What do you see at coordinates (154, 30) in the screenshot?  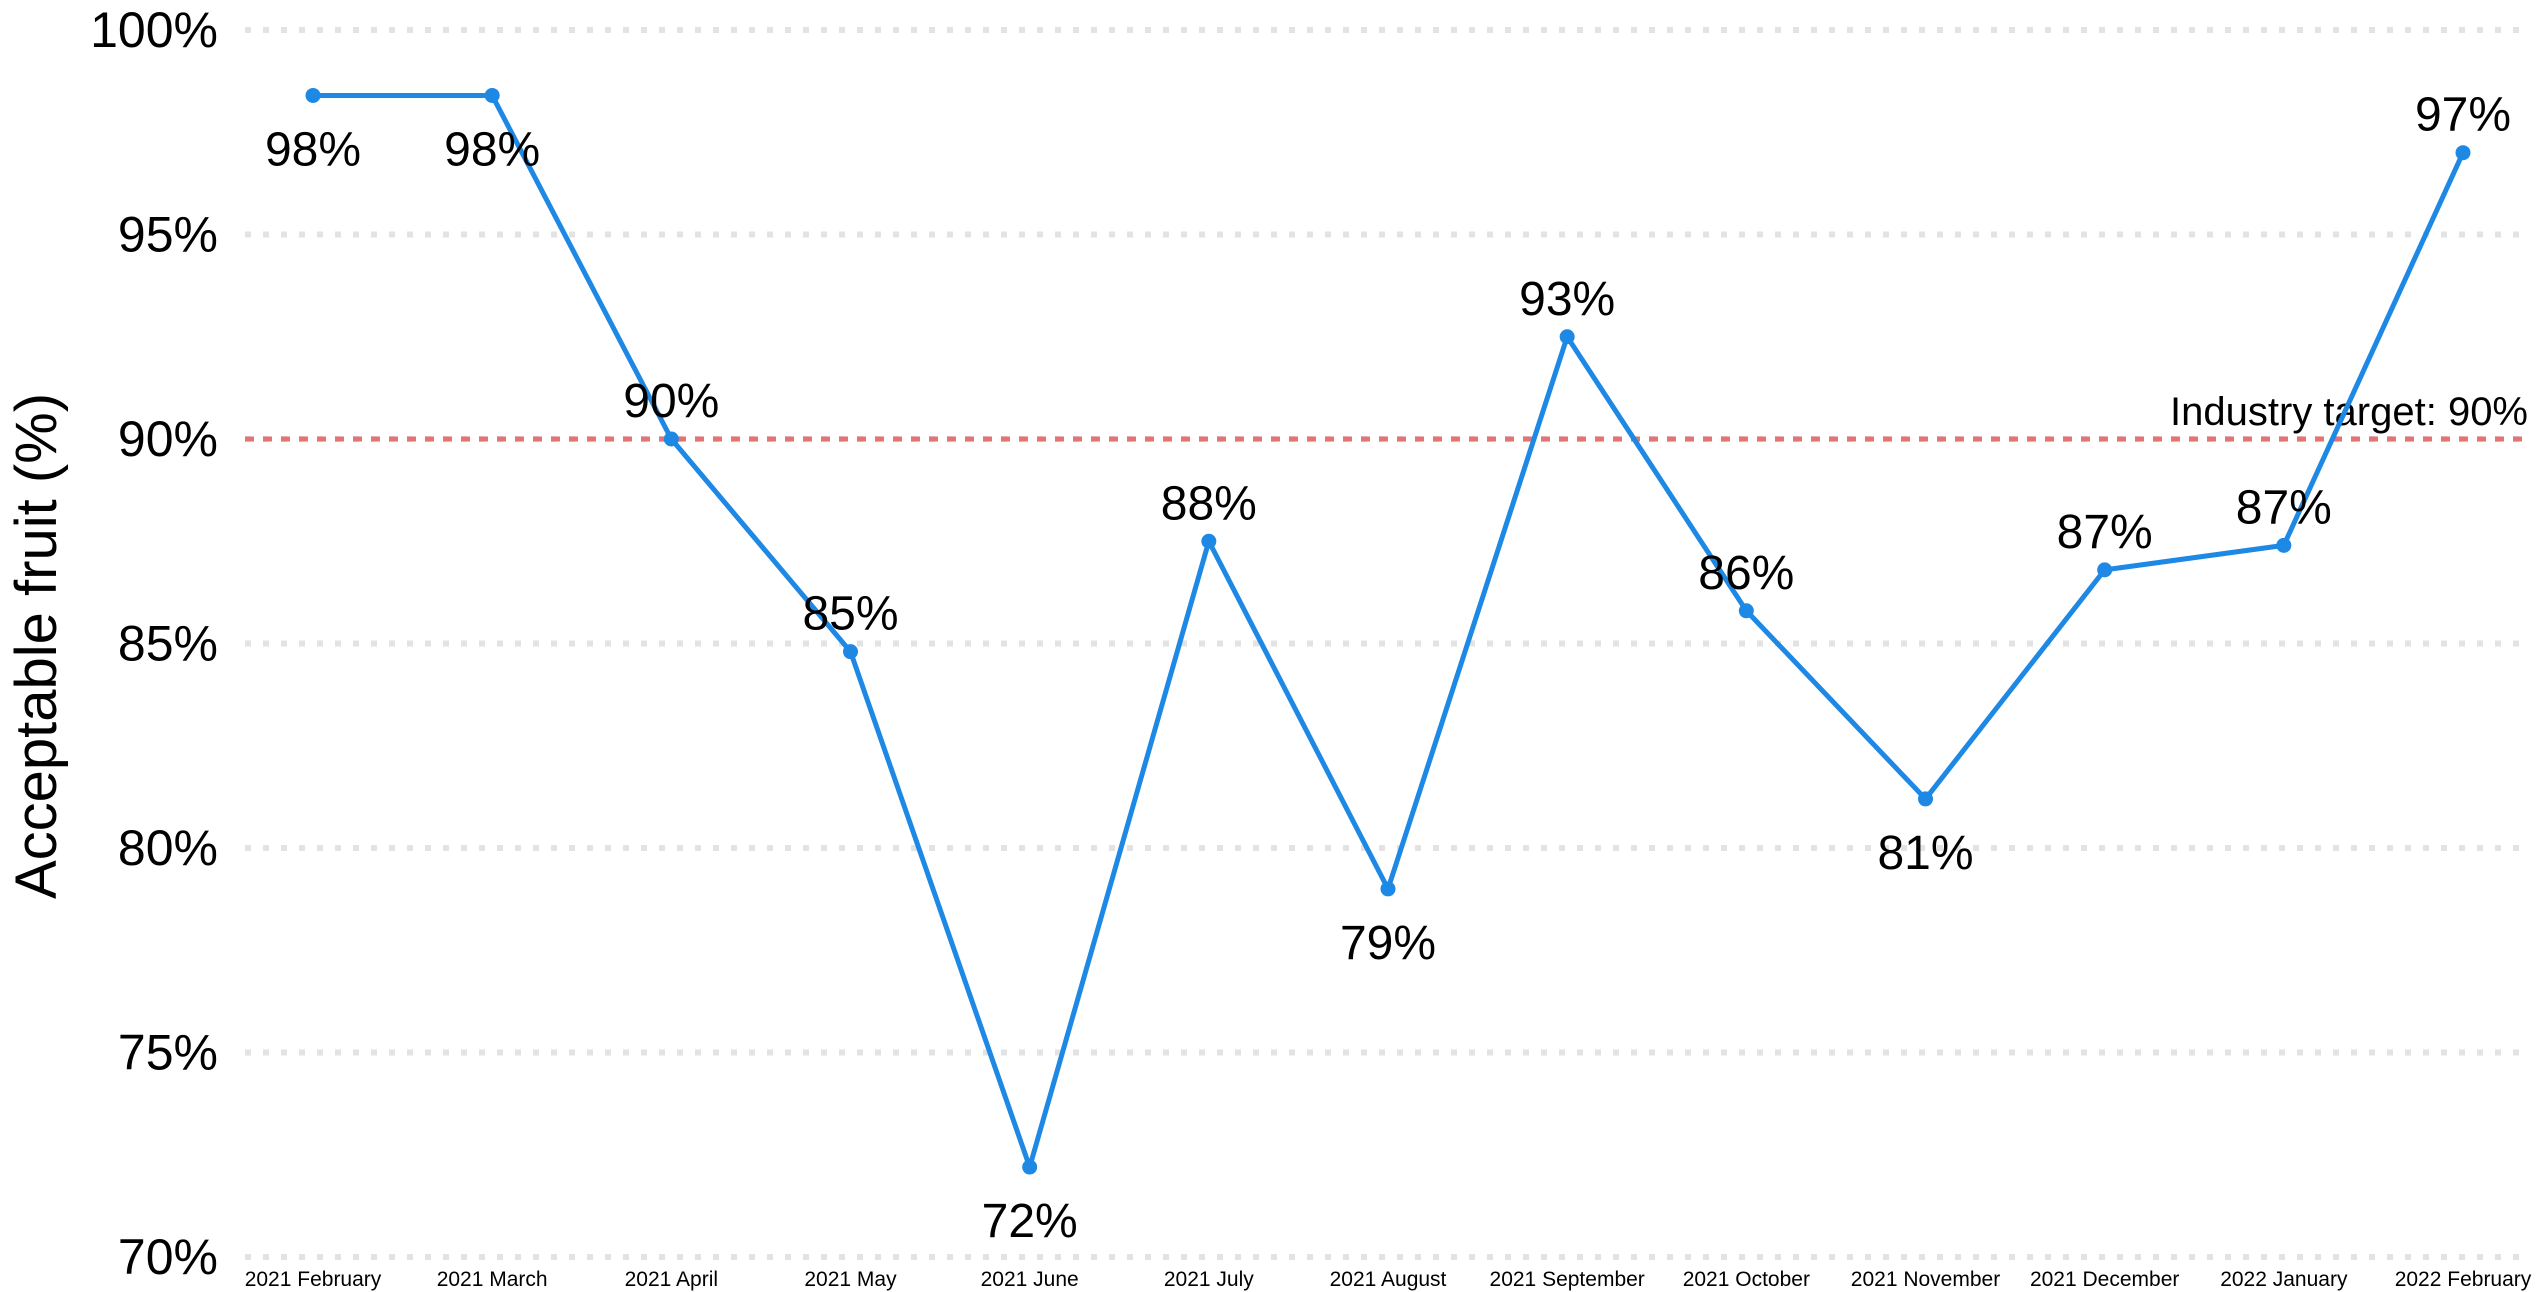 I see `y-tick-label: 100%` at bounding box center [154, 30].